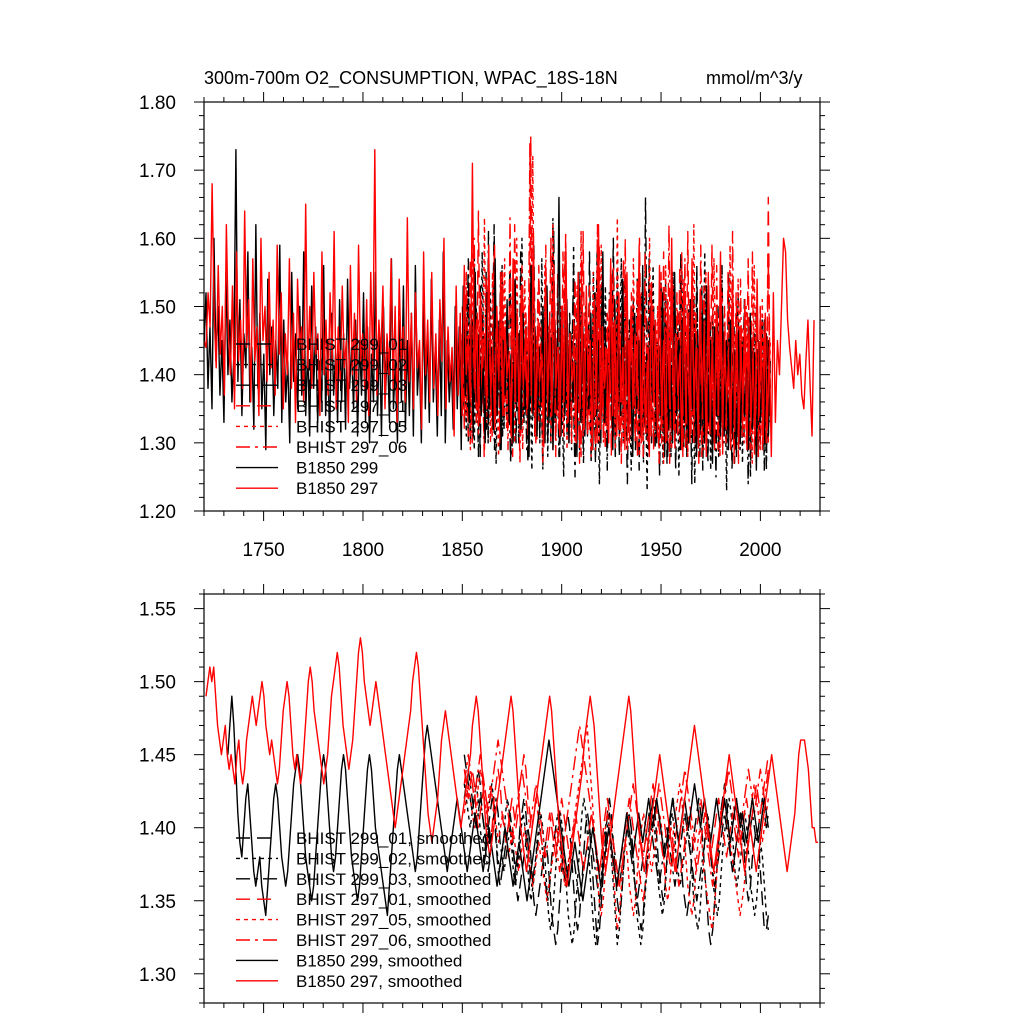  I want to click on series-line-b1850-299-smoothed, so click(498, 806).